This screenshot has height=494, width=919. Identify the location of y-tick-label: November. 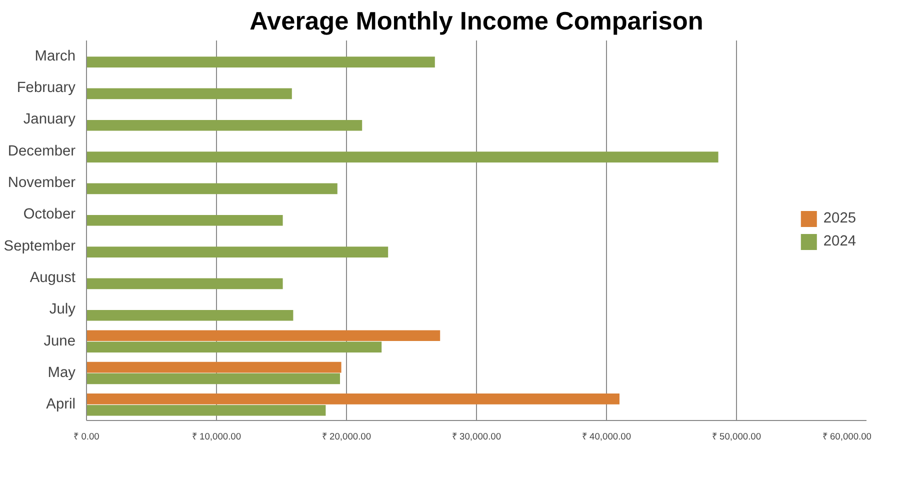
(42, 183).